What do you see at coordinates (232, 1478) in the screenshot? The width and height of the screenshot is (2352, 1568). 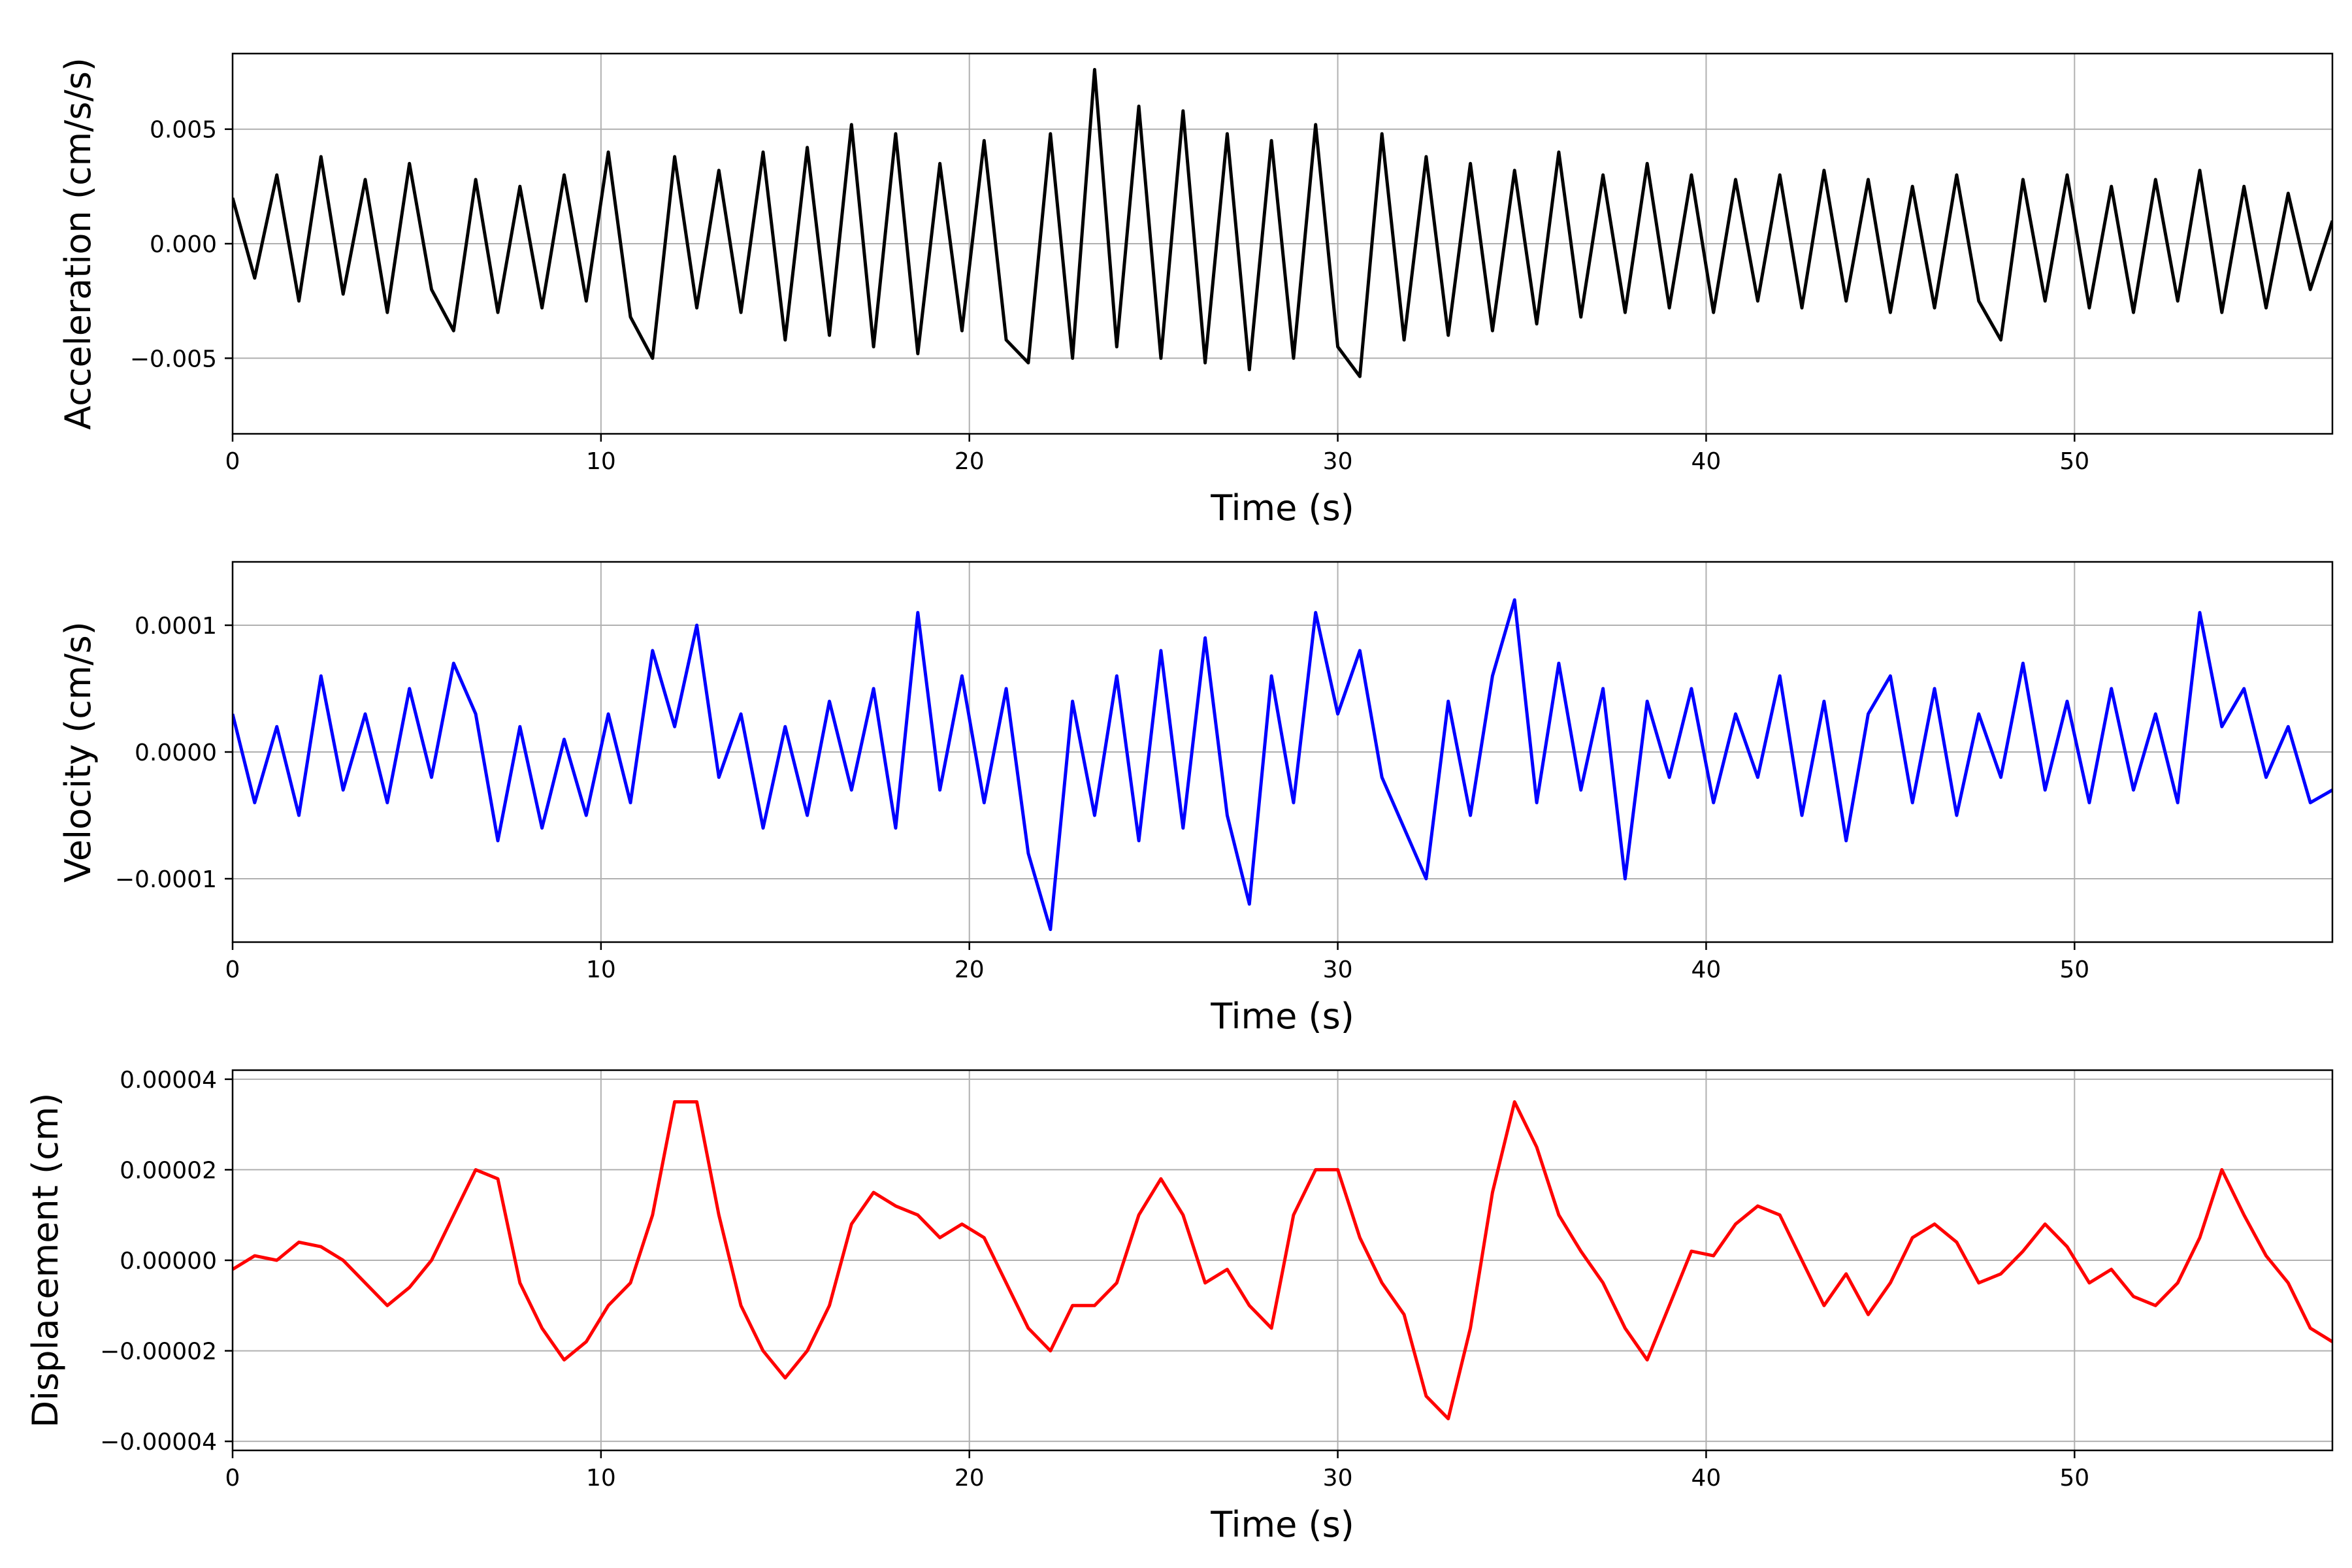 I see `displacement-x-tick-label: 0` at bounding box center [232, 1478].